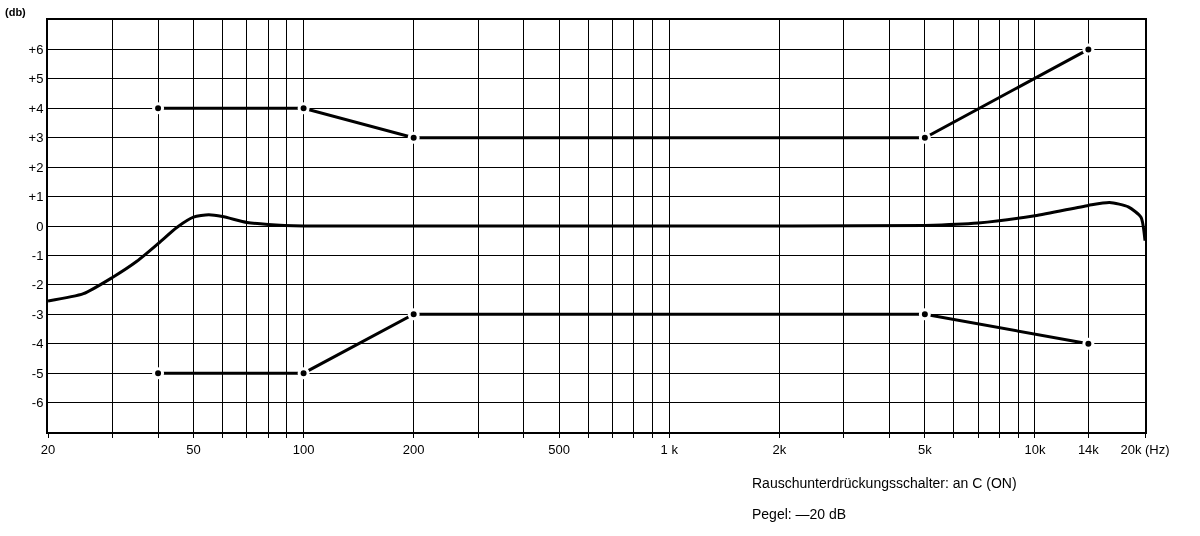 Image resolution: width=1200 pixels, height=536 pixels. Describe the element at coordinates (37, 403) in the screenshot. I see `y-tick-label: -6` at that location.